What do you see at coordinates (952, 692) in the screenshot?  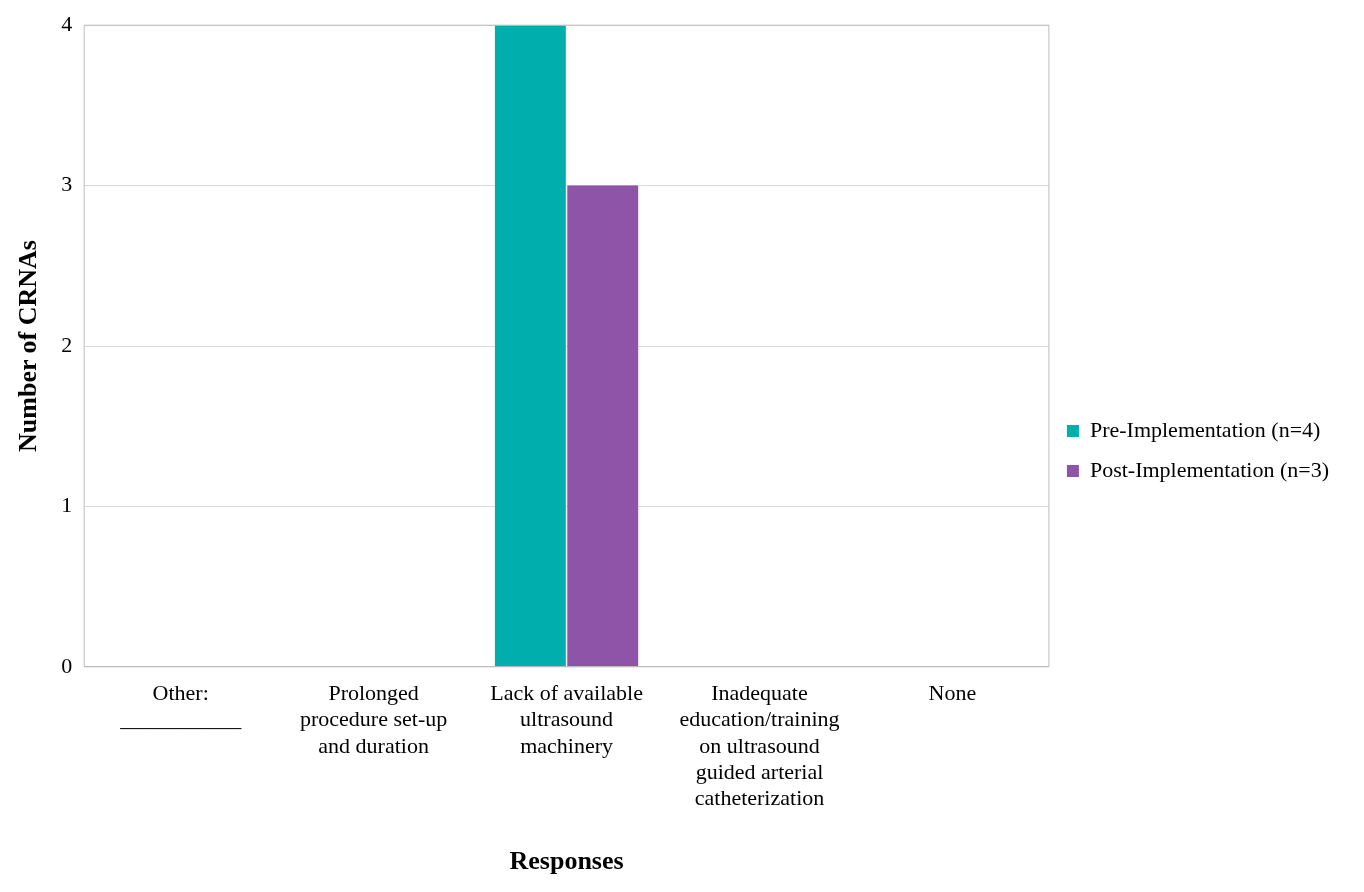 I see `x-tick-label: None` at bounding box center [952, 692].